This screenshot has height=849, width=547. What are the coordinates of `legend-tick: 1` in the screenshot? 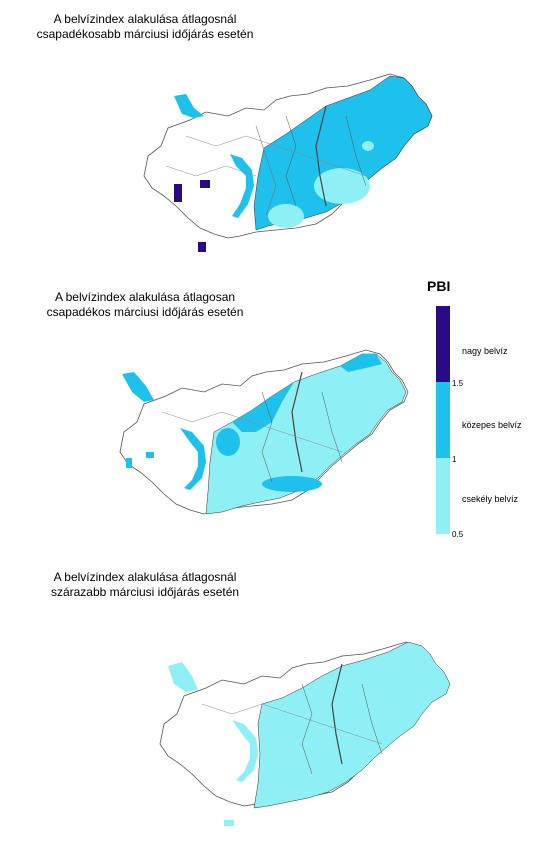 It's located at (454, 459).